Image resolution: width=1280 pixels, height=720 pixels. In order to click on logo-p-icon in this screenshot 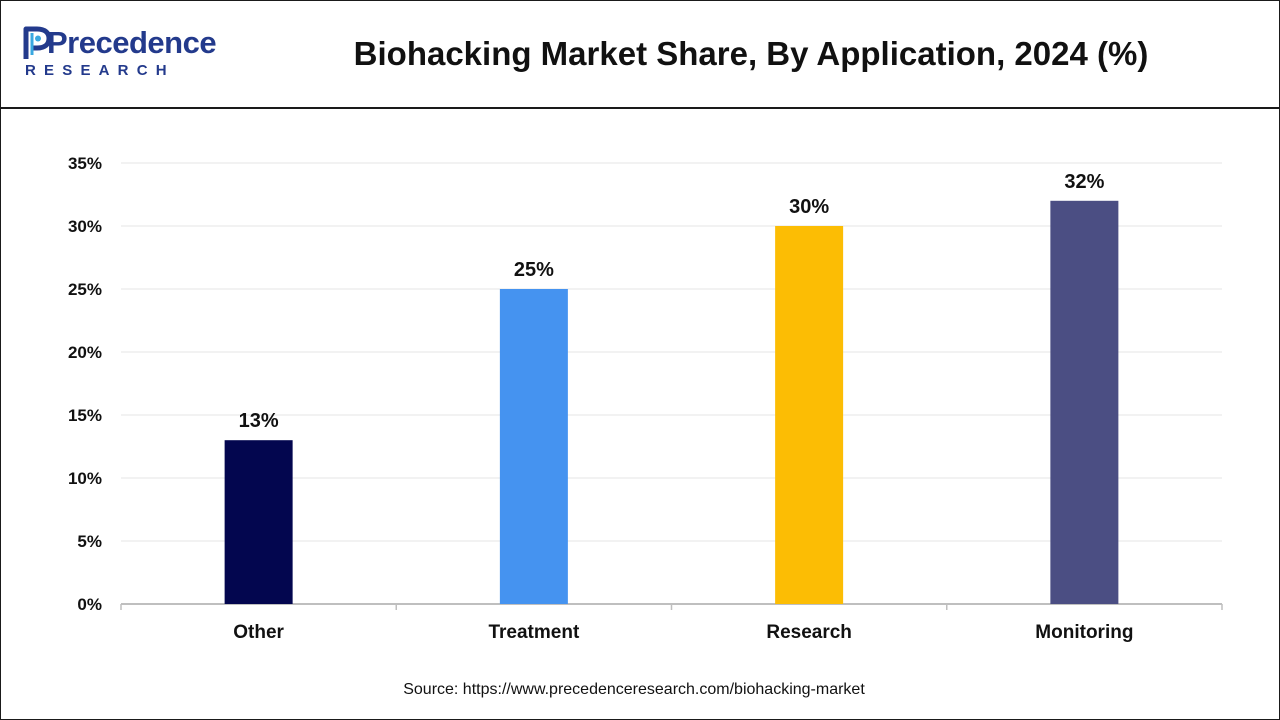, I will do `click(37, 42)`.